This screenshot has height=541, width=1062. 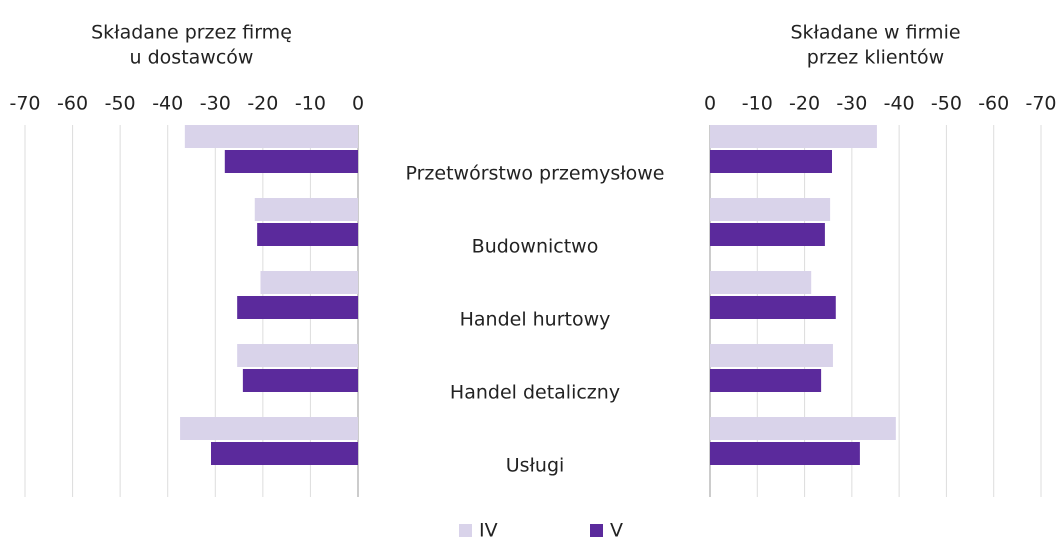 What do you see at coordinates (535, 466) in the screenshot?
I see `category-label: Usługi` at bounding box center [535, 466].